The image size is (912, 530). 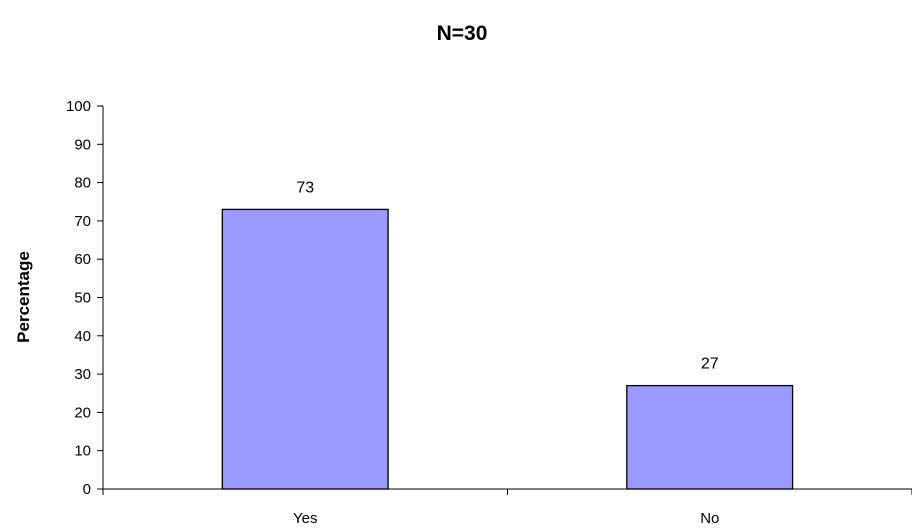 I want to click on y-tick-label: 70, so click(x=82, y=221).